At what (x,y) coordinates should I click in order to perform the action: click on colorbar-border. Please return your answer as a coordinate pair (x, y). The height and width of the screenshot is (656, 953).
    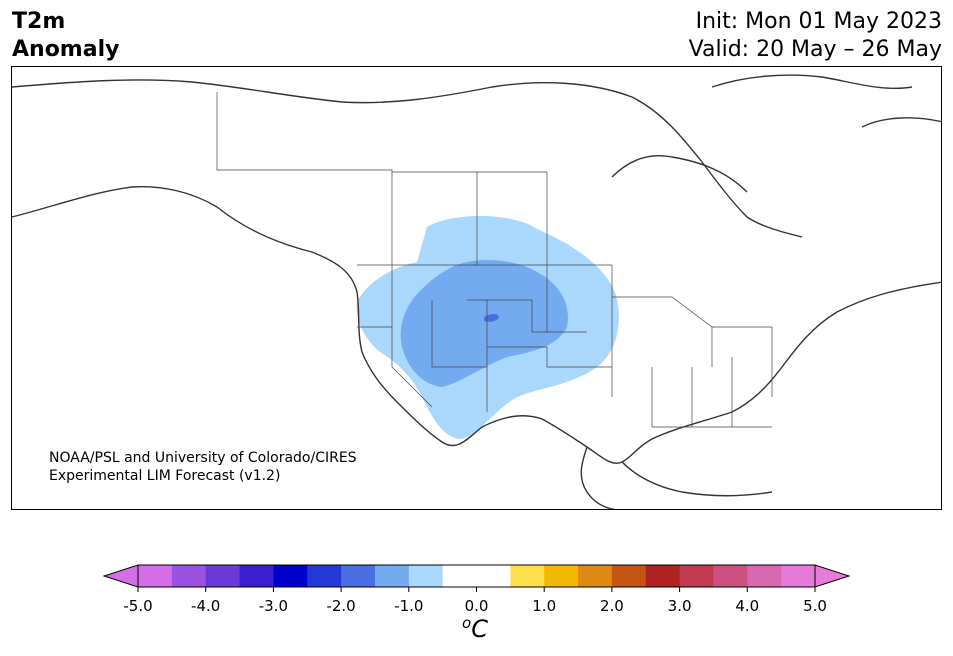
    Looking at the image, I should click on (476, 576).